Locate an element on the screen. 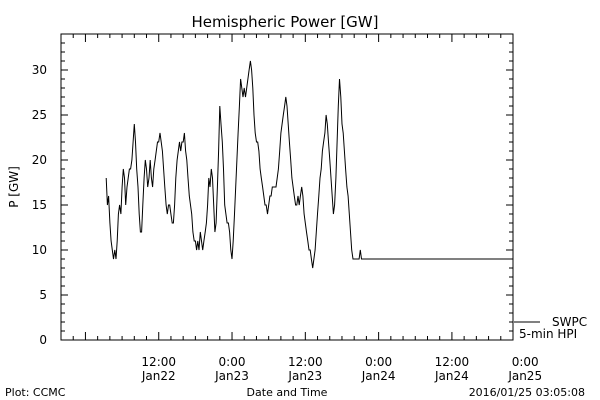 The image size is (600, 400). y-tick-label: 30 is located at coordinates (39, 70).